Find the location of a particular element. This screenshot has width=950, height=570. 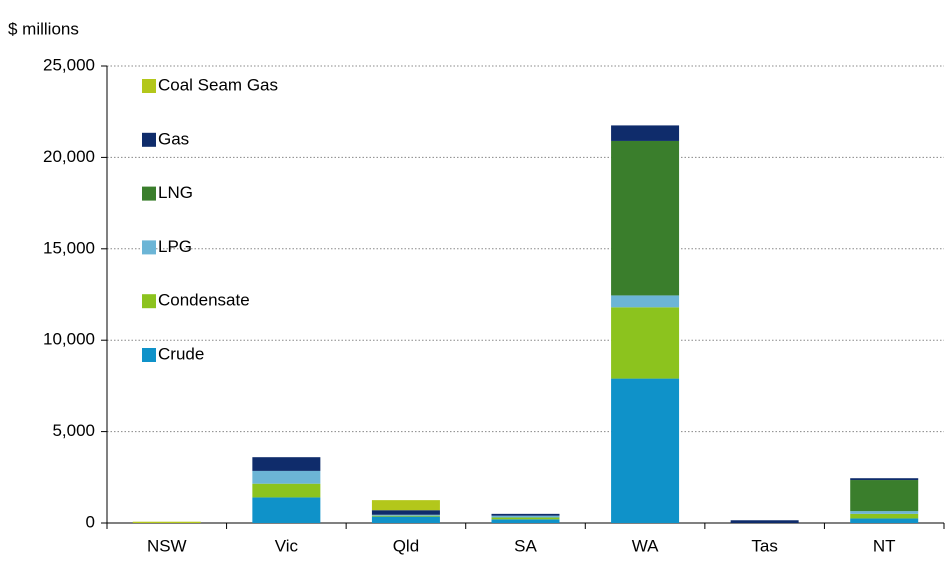

x-tick-label: NSW is located at coordinates (167, 545).